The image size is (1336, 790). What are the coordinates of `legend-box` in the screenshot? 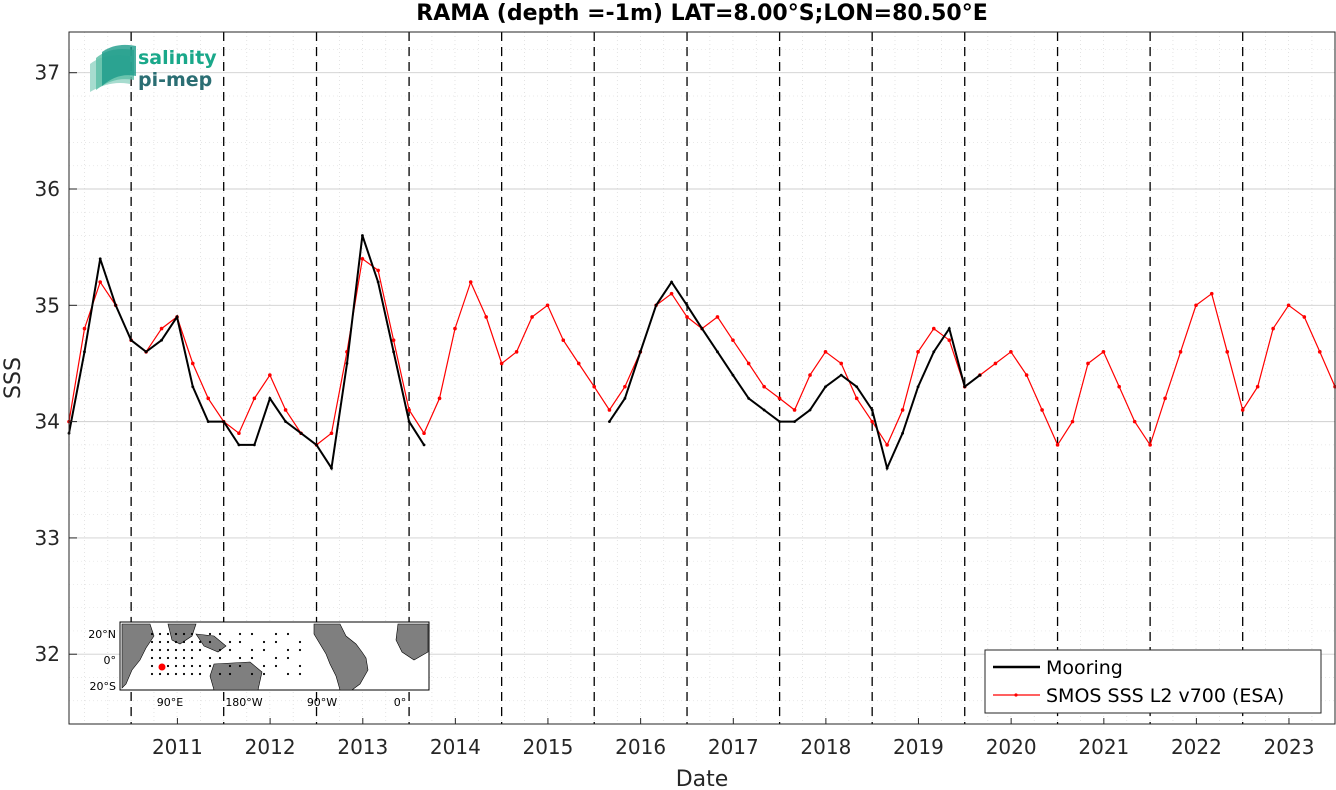 It's located at (1153, 681).